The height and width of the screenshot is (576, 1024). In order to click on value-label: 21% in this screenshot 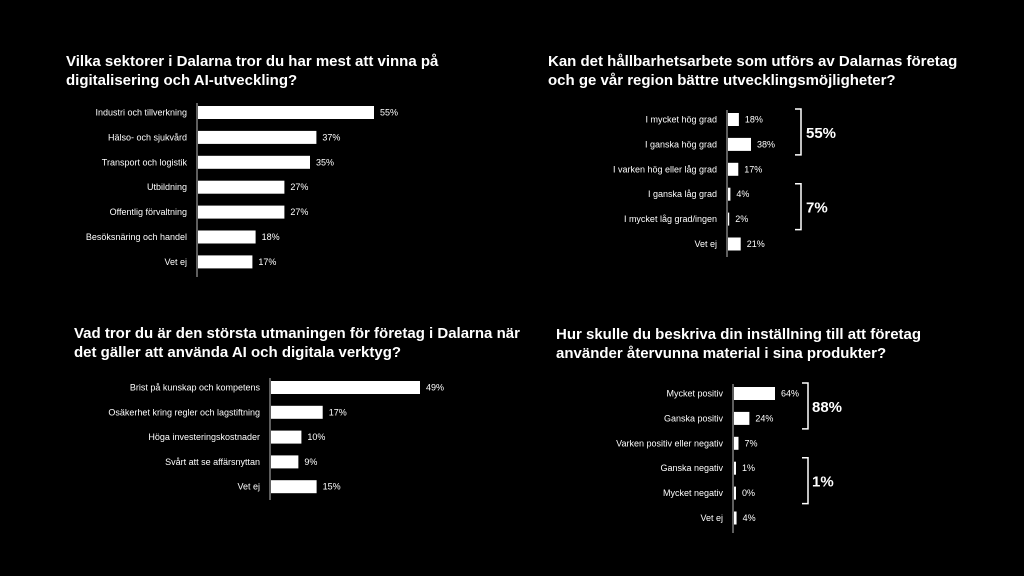, I will do `click(756, 244)`.